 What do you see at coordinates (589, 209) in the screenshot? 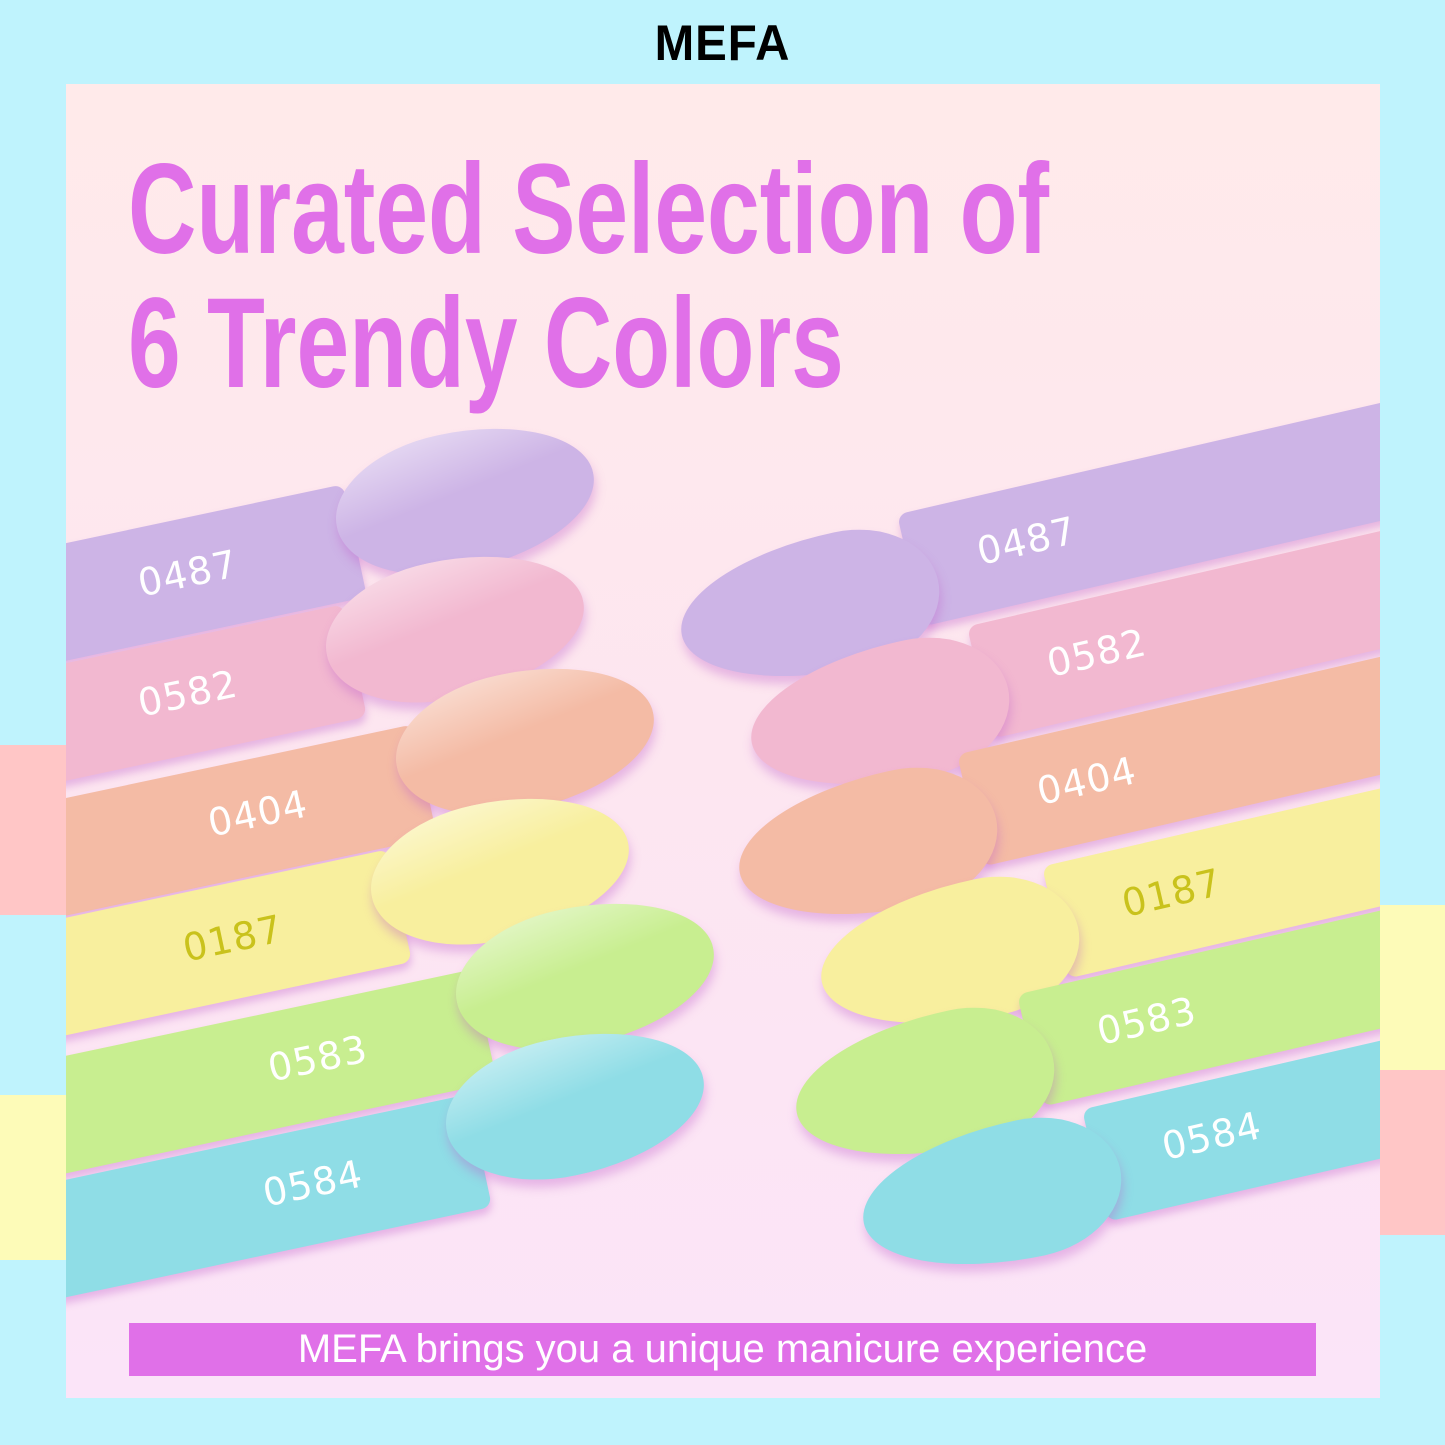
I see `headline-line-1: Curated Selection of` at bounding box center [589, 209].